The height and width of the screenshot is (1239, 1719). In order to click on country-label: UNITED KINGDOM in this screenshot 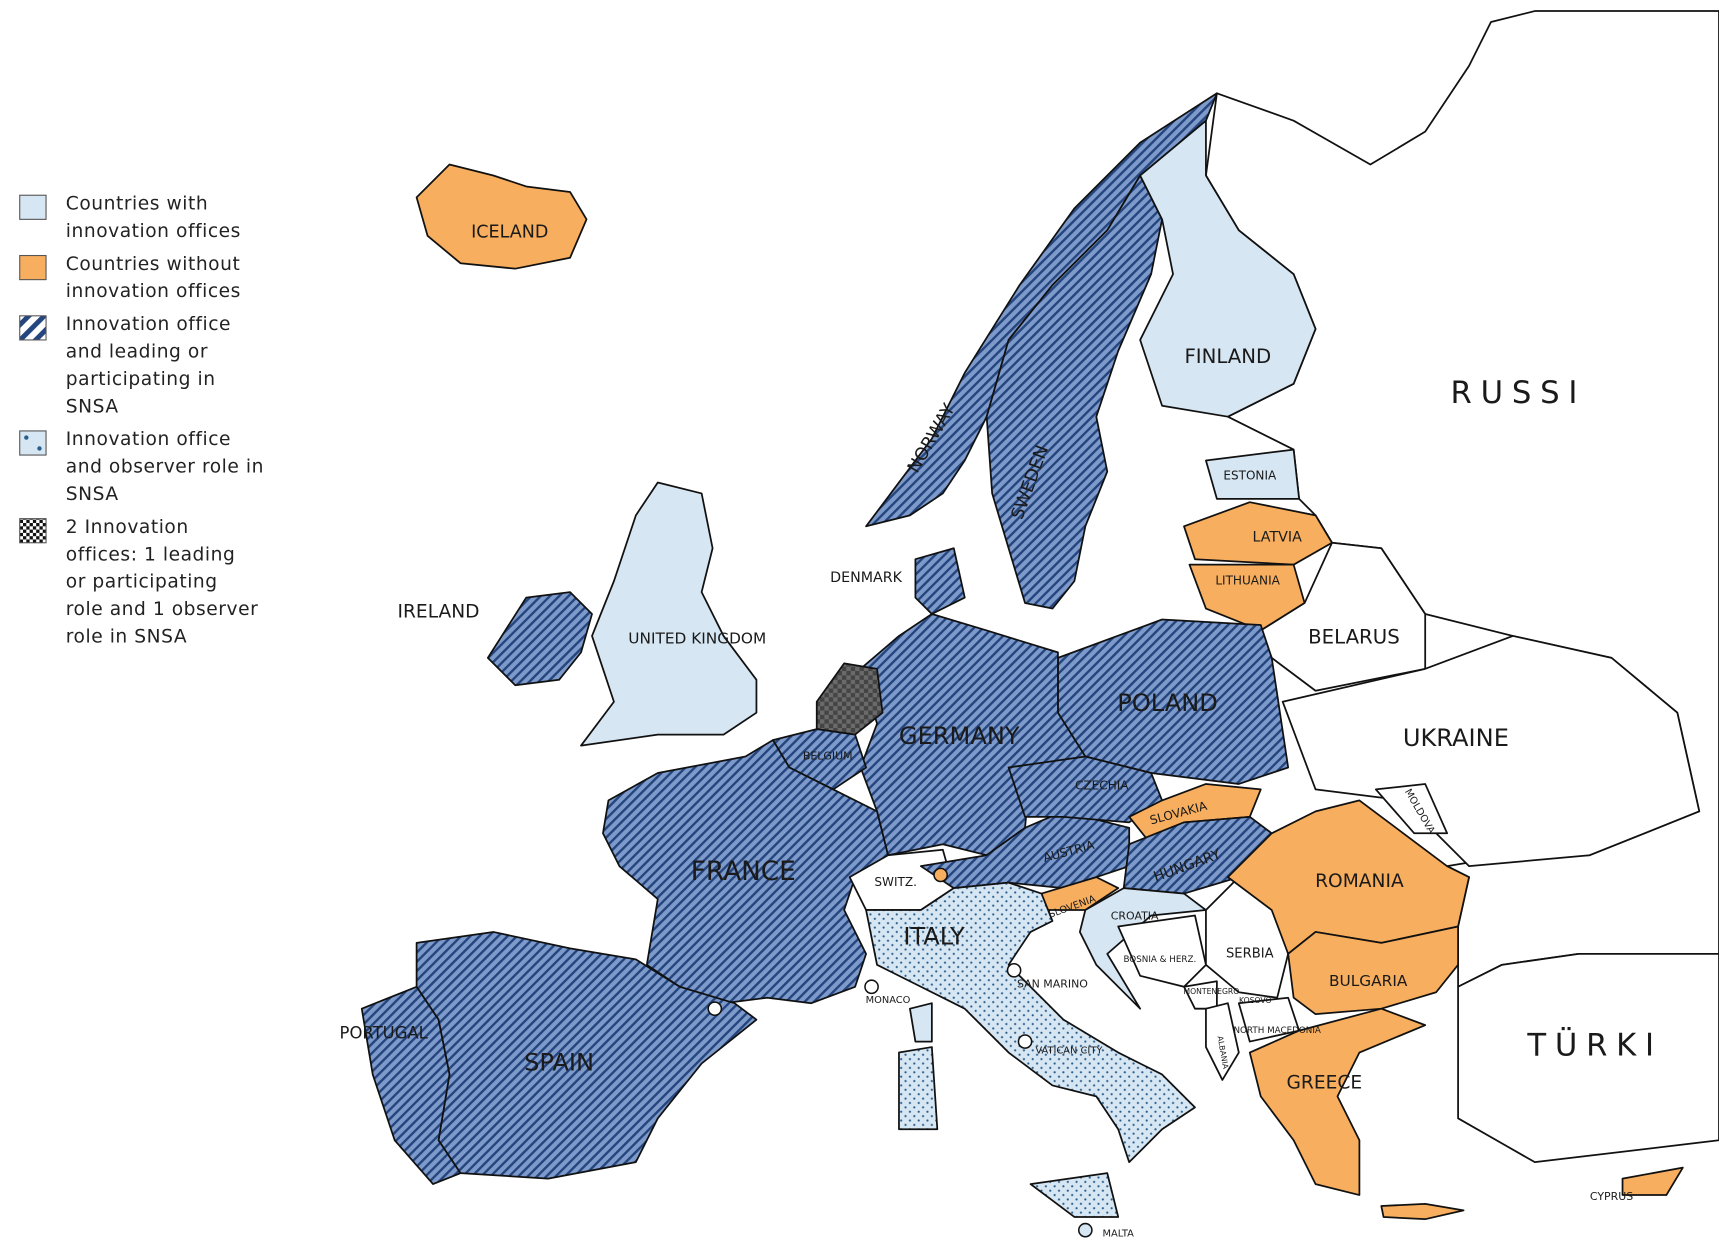, I will do `click(697, 639)`.